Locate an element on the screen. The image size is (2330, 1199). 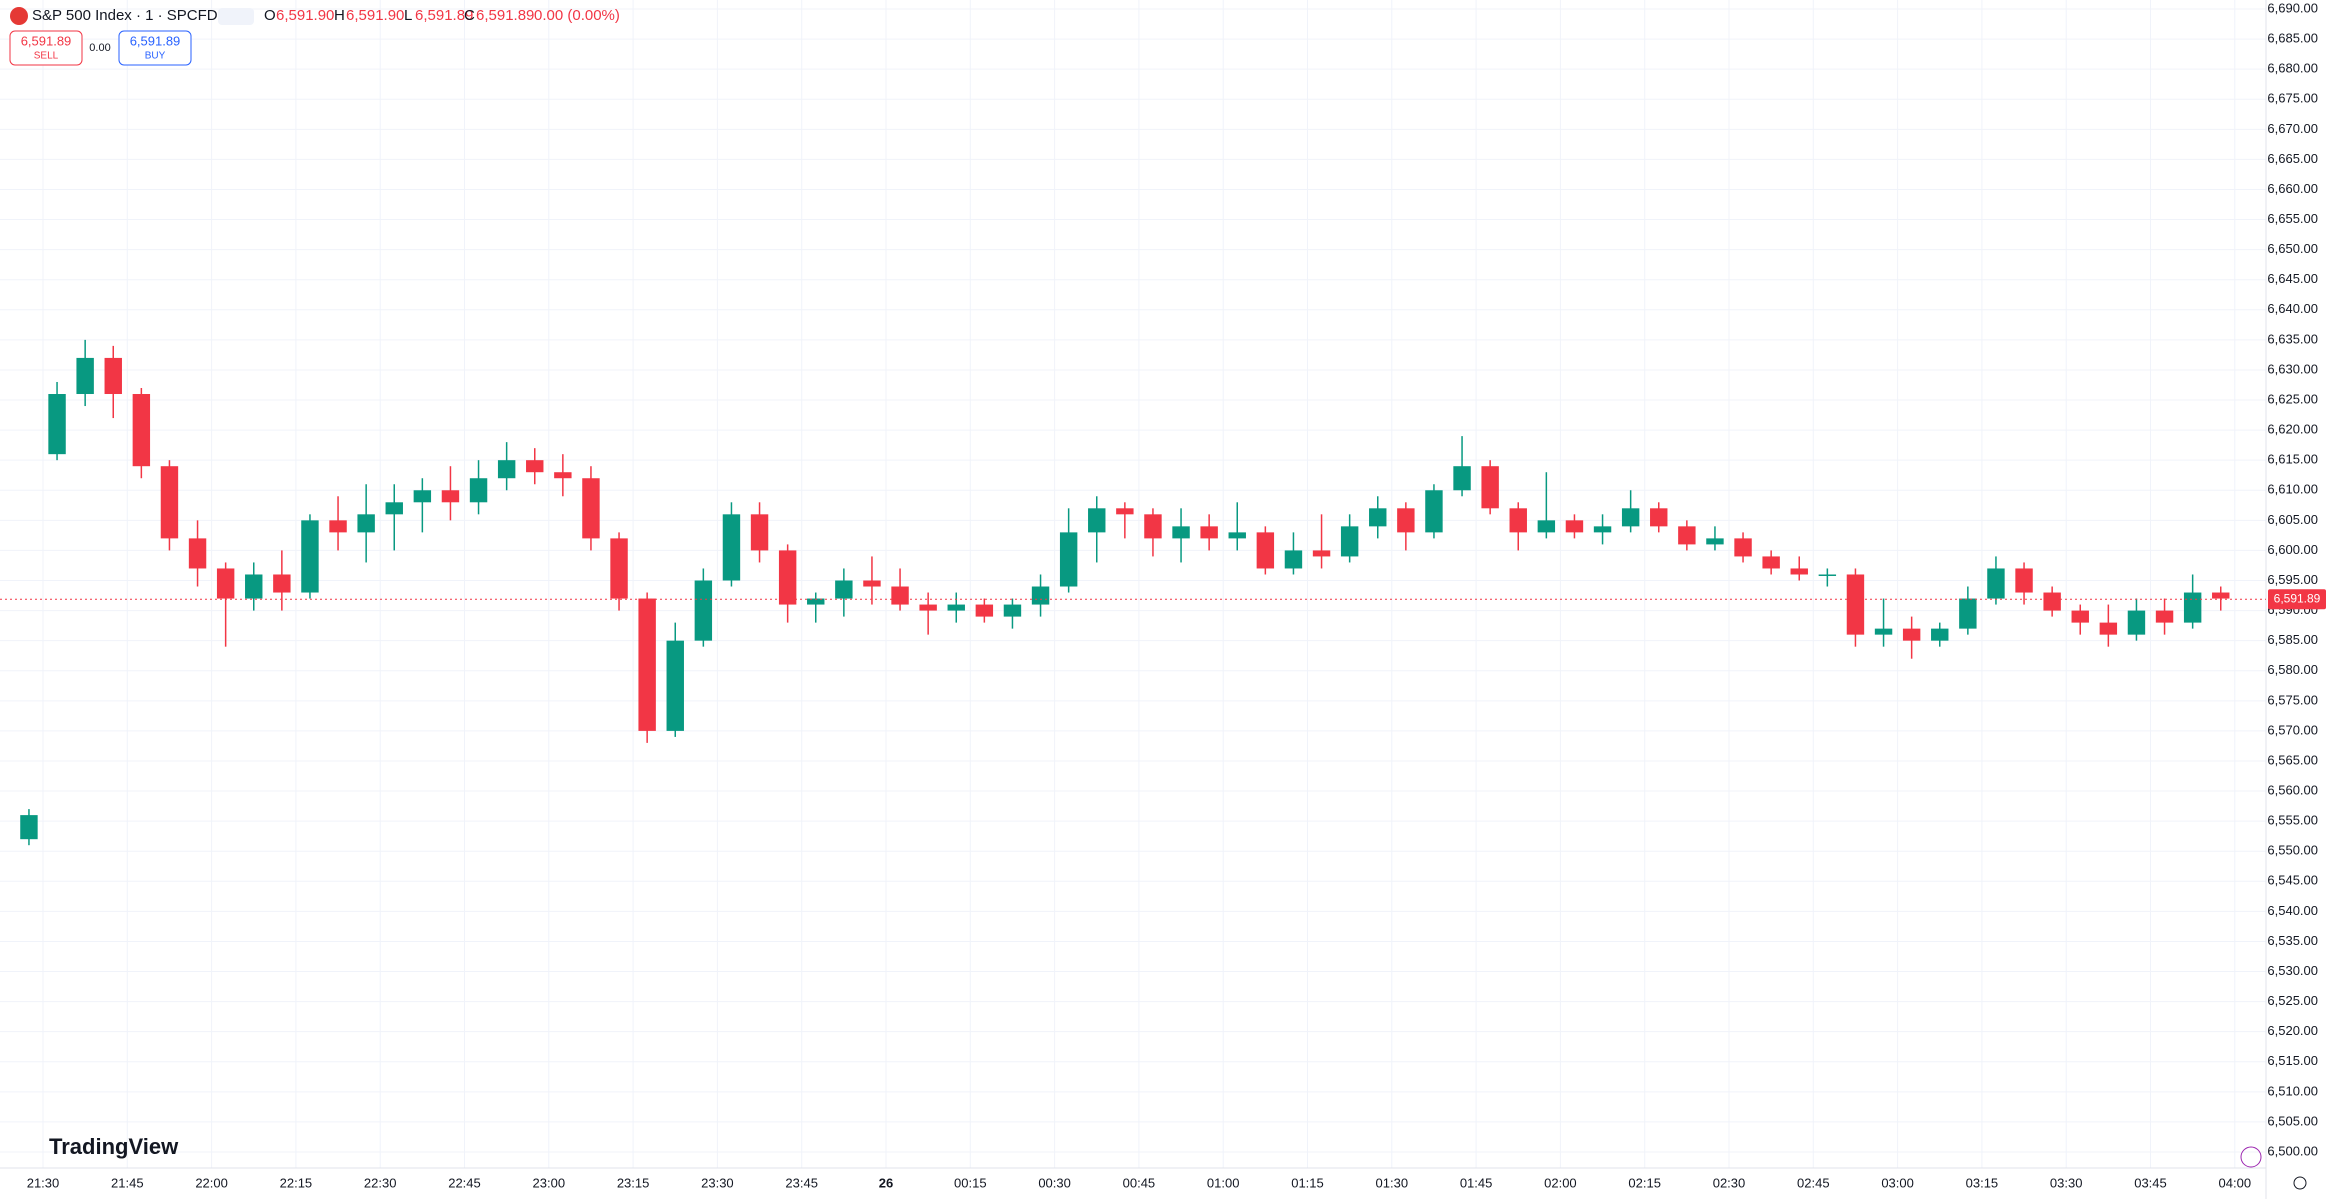
x-tick-label: 26 is located at coordinates (886, 1182).